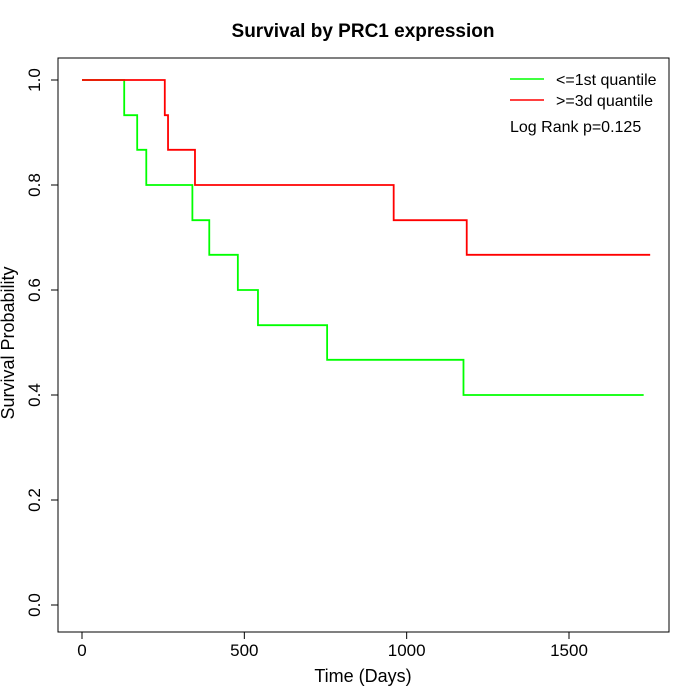 The height and width of the screenshot is (700, 700). Describe the element at coordinates (407, 650) in the screenshot. I see `x-tick-label: 1000` at that location.